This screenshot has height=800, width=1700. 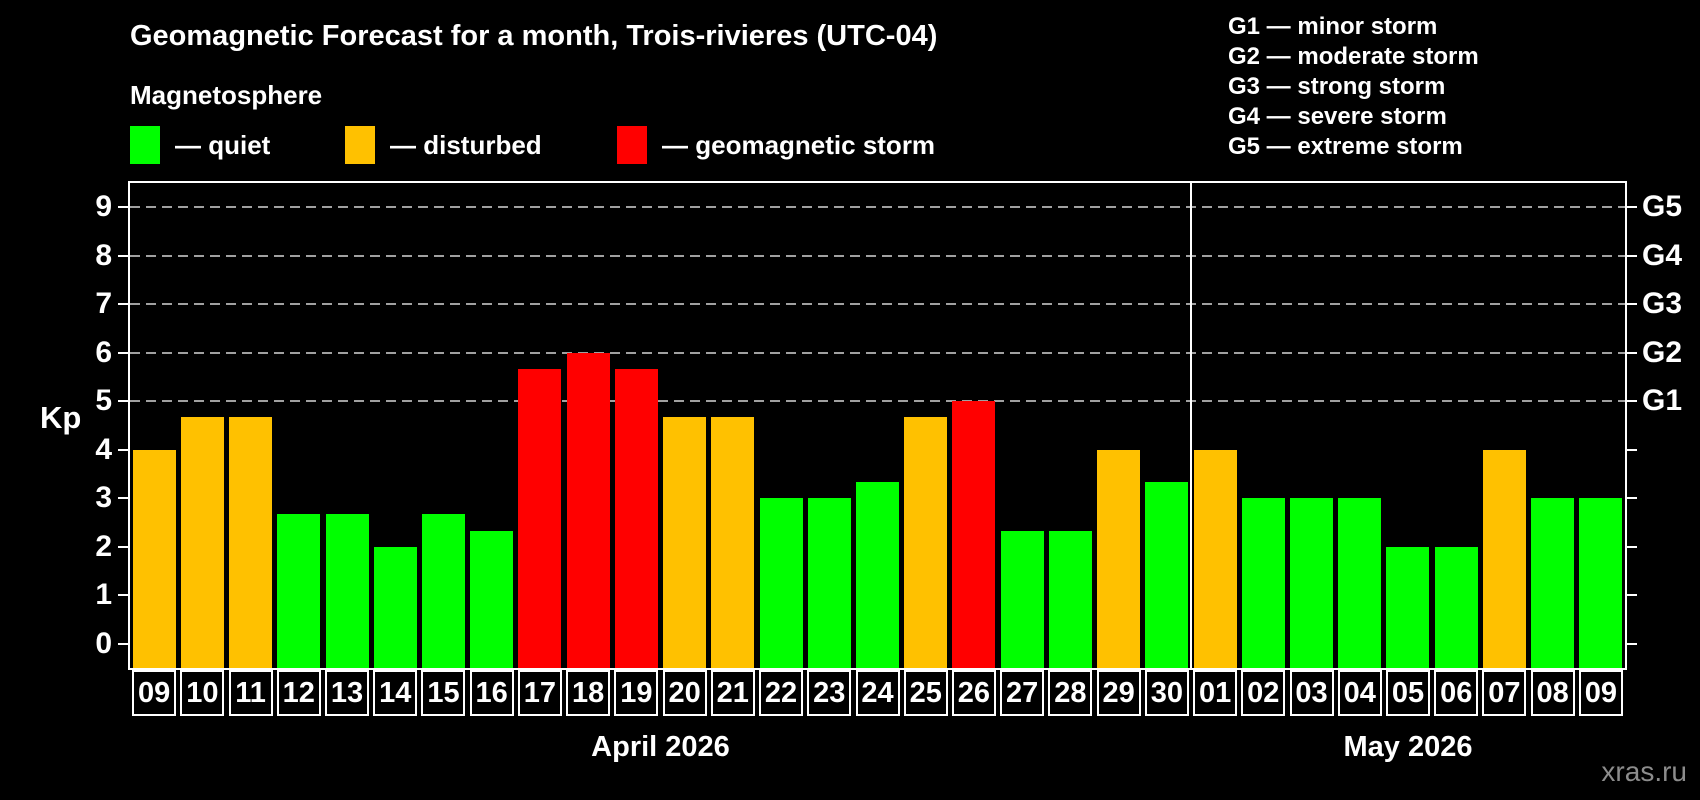 I want to click on legend-item-storm: — geomagnetic storm, so click(x=776, y=145).